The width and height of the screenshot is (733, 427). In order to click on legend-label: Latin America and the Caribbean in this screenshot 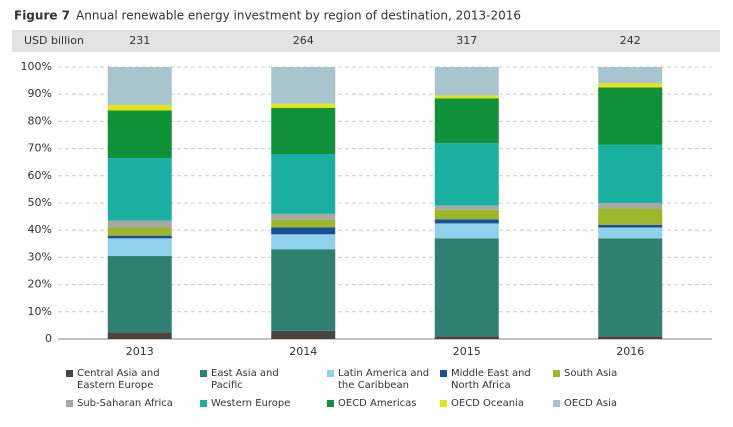, I will do `click(384, 379)`.